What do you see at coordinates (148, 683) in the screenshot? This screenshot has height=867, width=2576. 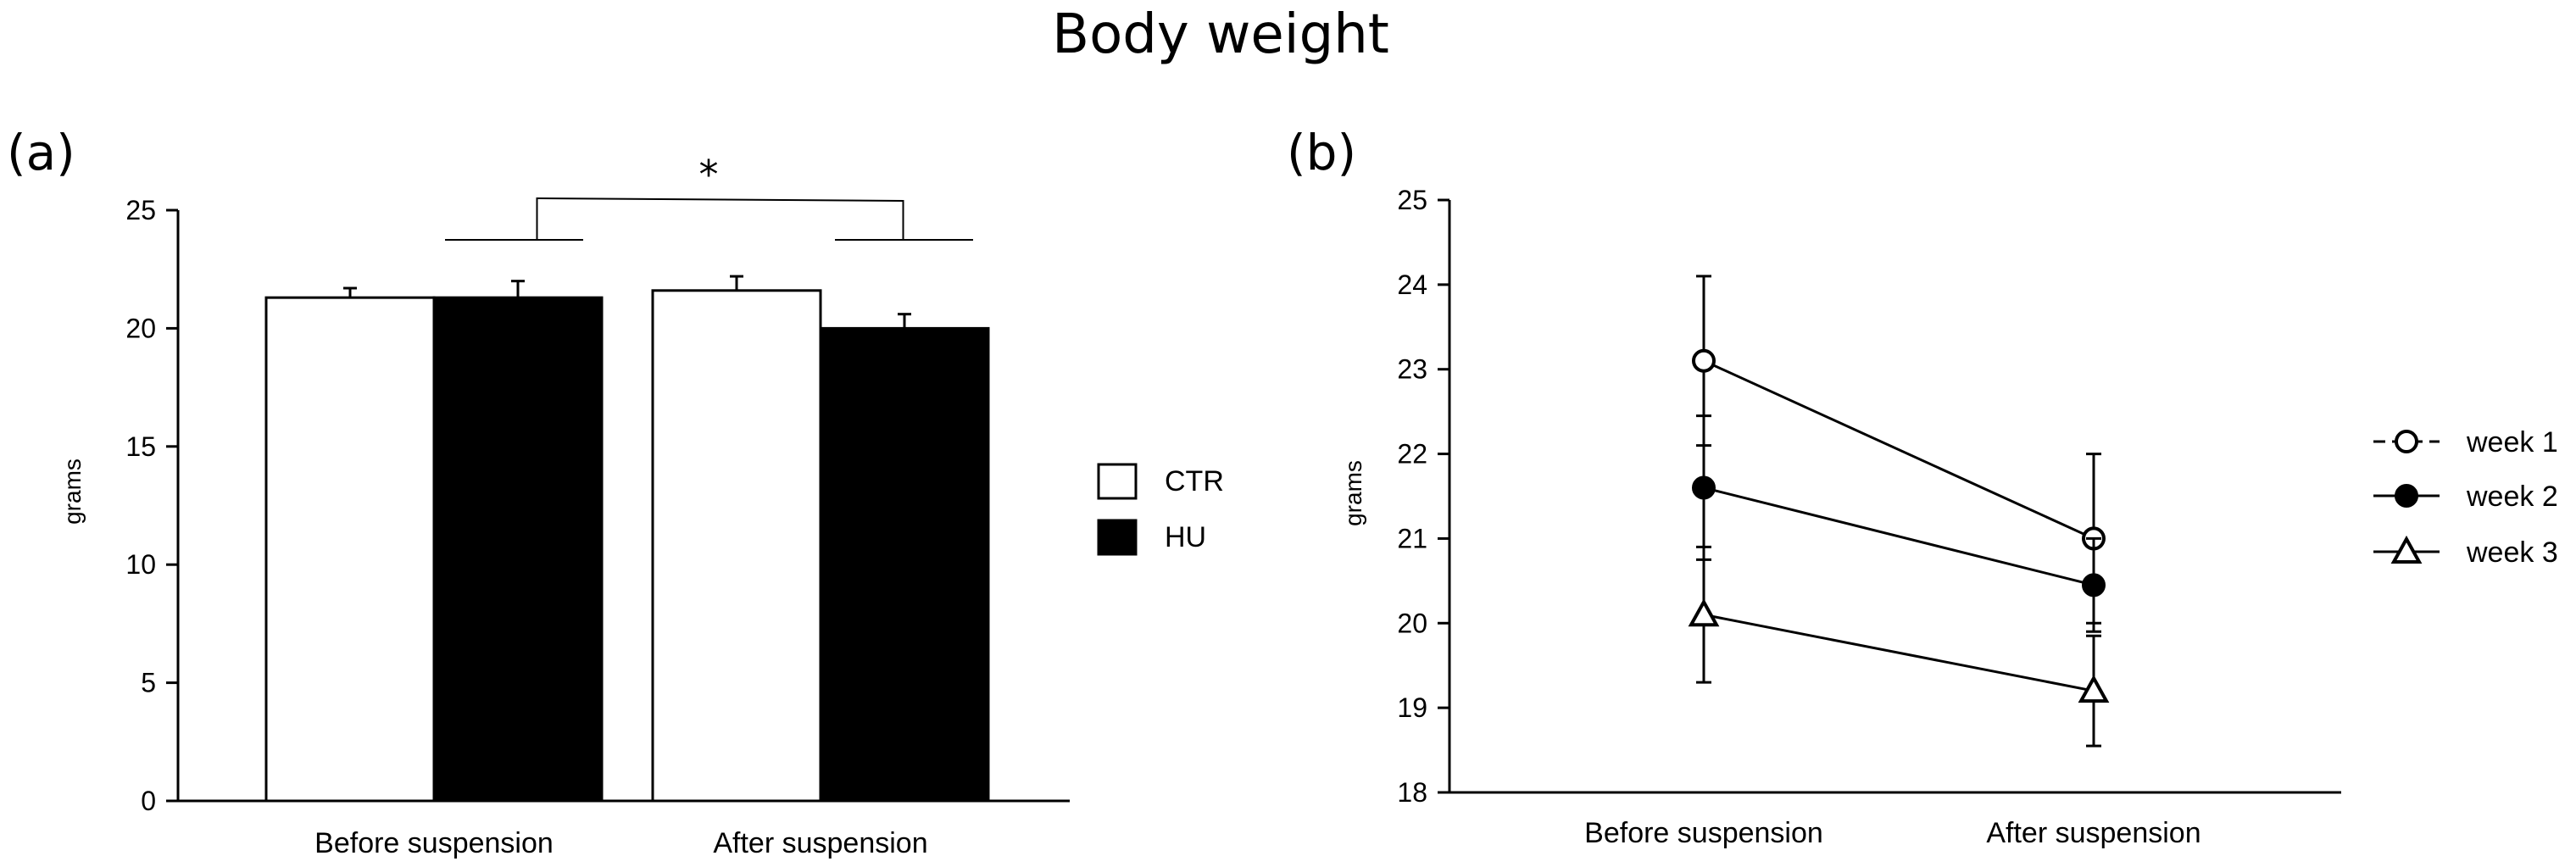 I see `y-tick-label: 5` at bounding box center [148, 683].